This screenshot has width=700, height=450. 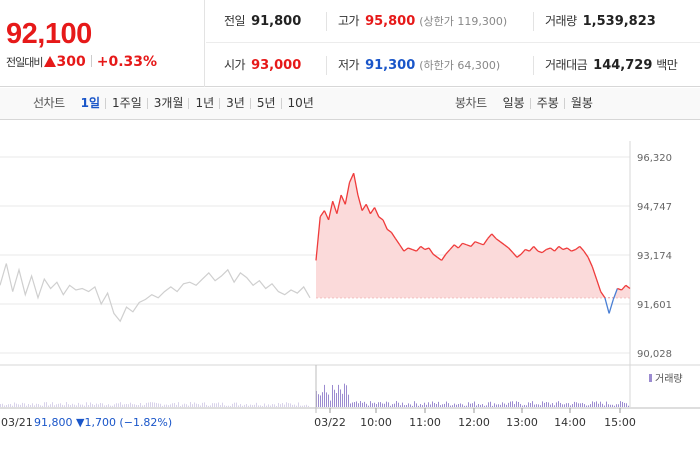 What do you see at coordinates (419, 65) in the screenshot?
I see `low-stat: 저가 91,300 (하한가 64,300)` at bounding box center [419, 65].